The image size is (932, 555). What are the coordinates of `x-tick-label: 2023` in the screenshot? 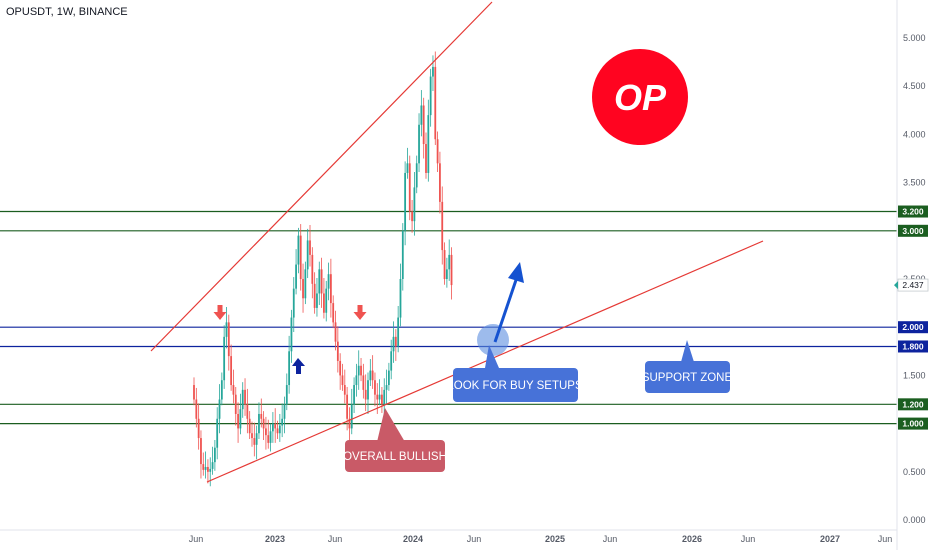 It's located at (275, 539).